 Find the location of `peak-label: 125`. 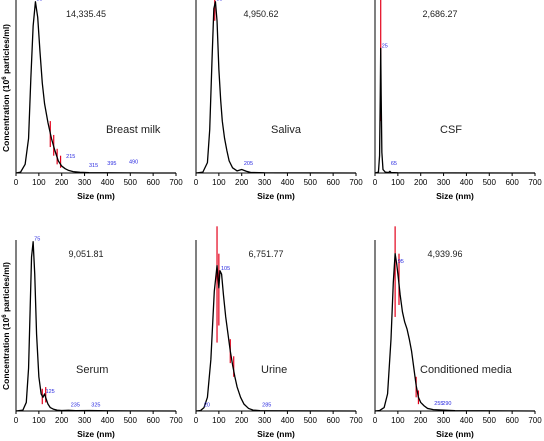

peak-label: 125 is located at coordinates (50, 392).